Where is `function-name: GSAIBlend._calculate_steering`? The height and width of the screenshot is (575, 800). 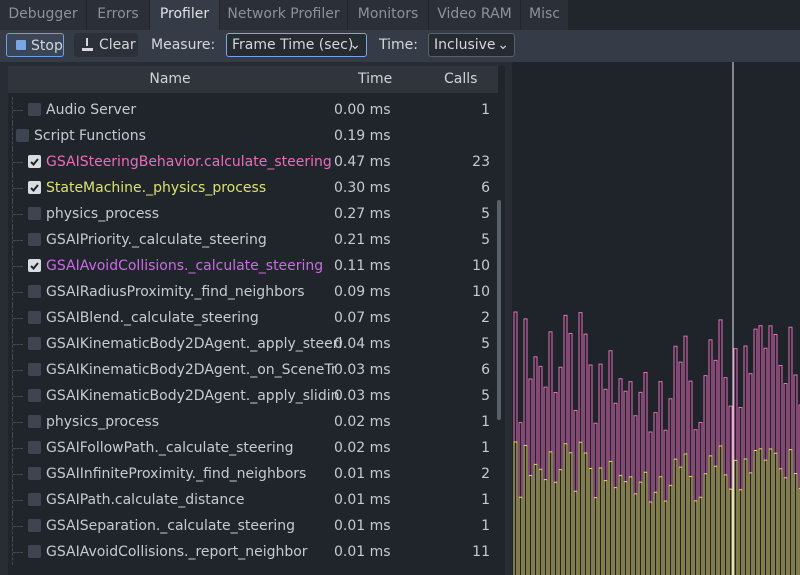
function-name: GSAIBlend._calculate_steering is located at coordinates (152, 318).